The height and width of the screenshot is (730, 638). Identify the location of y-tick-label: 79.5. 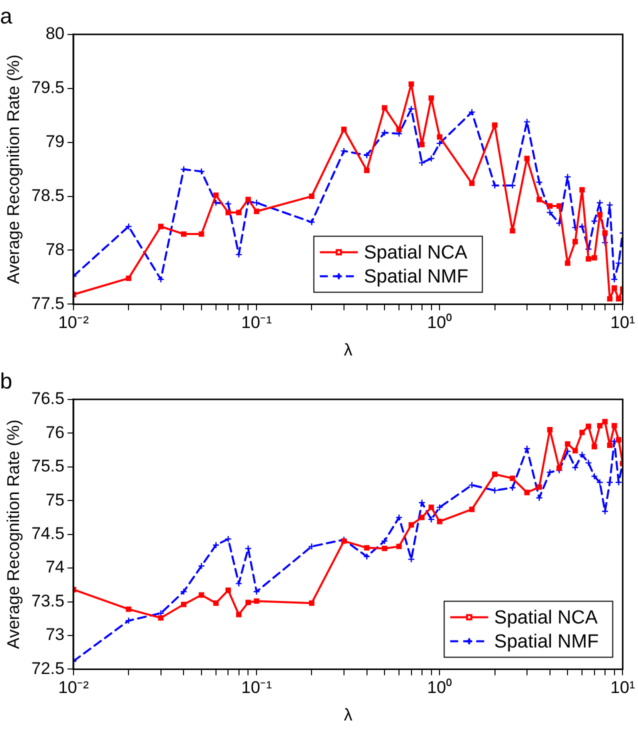
(47, 88).